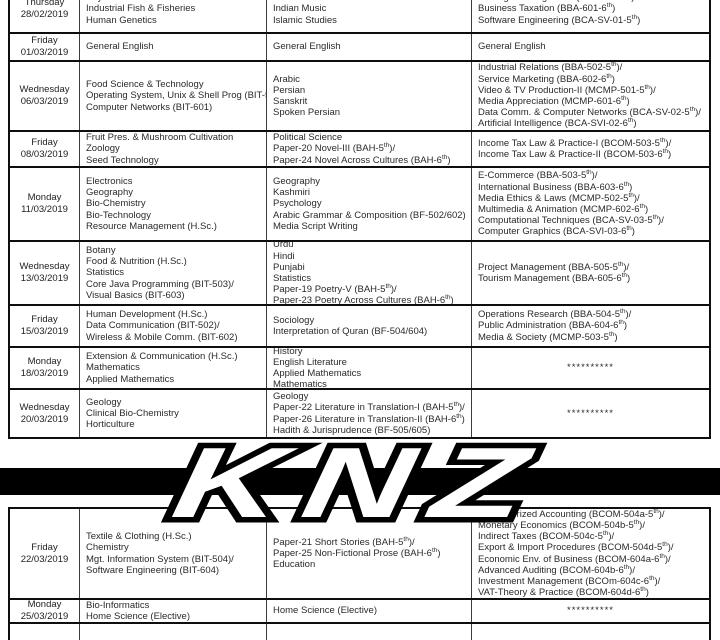 This screenshot has width=720, height=640. What do you see at coordinates (132, 413) in the screenshot?
I see `subject-line: Clinical Bio-Chemistry` at bounding box center [132, 413].